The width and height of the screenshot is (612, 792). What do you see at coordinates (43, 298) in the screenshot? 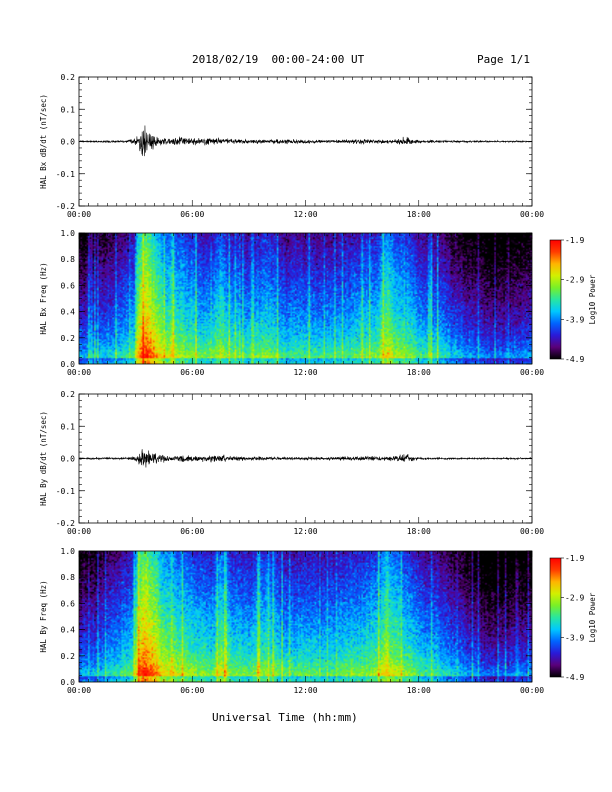
I see `y-axis-label: HAL Bx Freq (Hz)` at bounding box center [43, 298].